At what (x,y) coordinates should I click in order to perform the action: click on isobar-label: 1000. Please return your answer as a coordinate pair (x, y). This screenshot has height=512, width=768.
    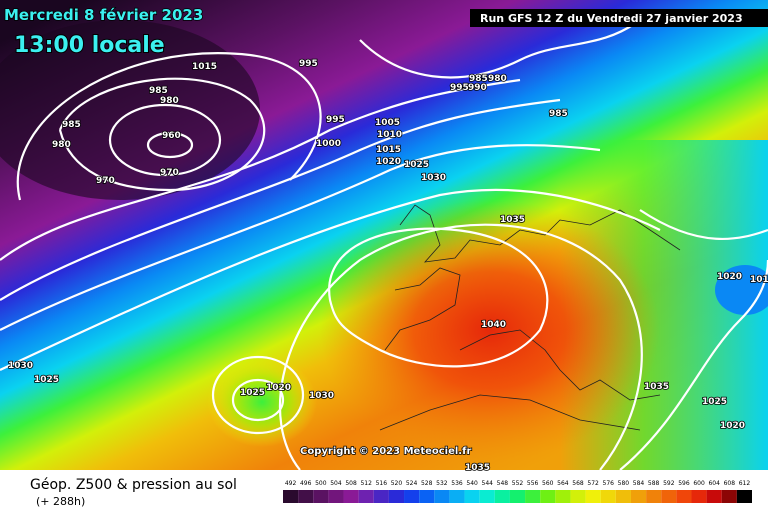
    Looking at the image, I should click on (328, 144).